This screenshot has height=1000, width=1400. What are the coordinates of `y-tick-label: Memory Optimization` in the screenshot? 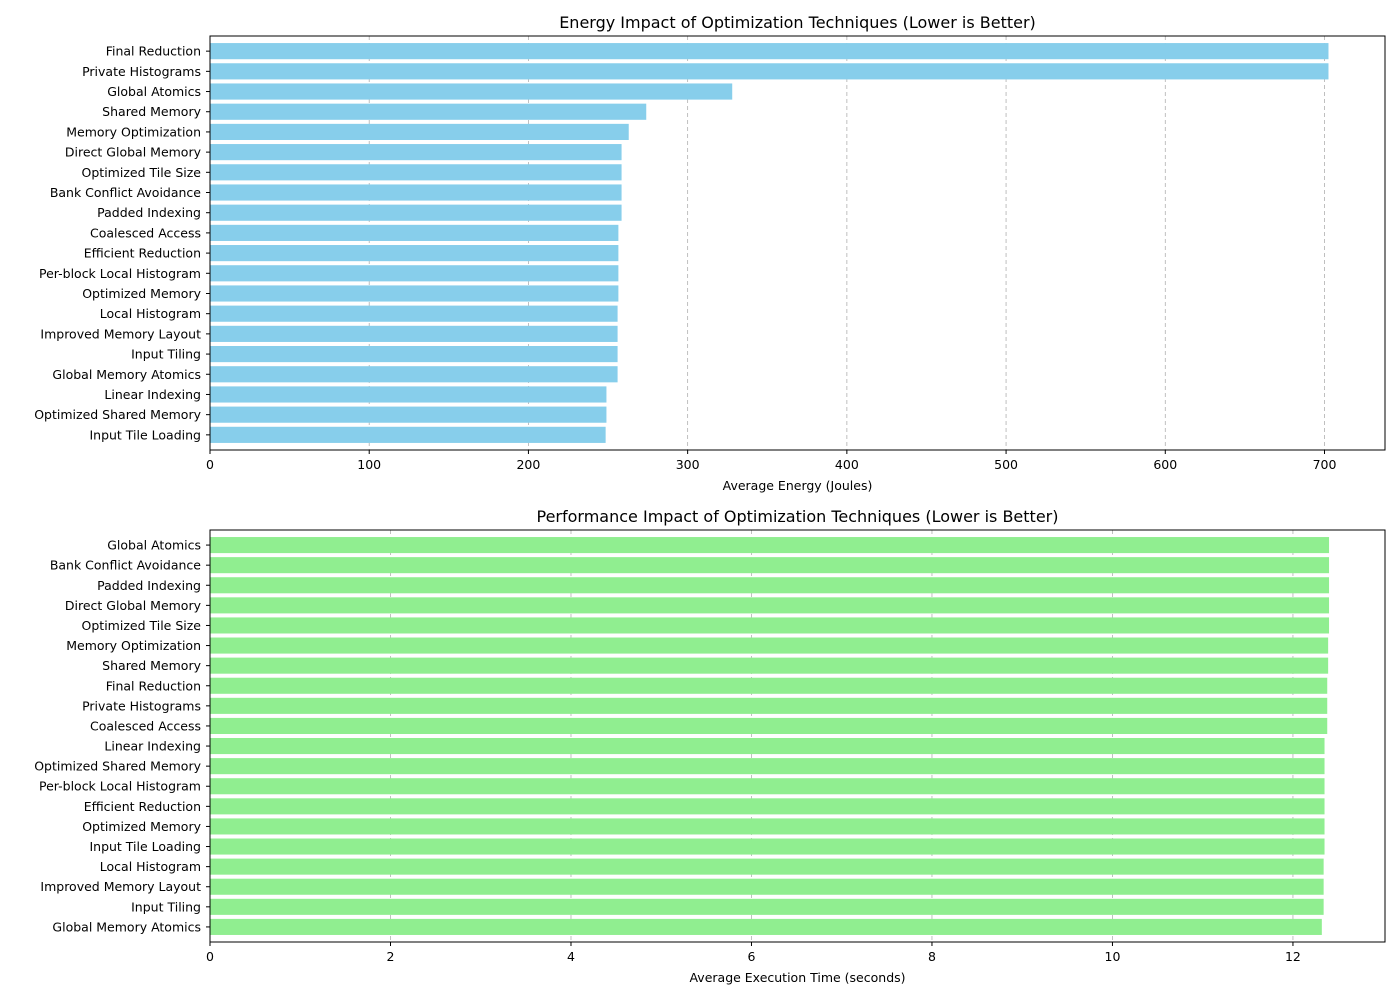 It's located at (133, 131).